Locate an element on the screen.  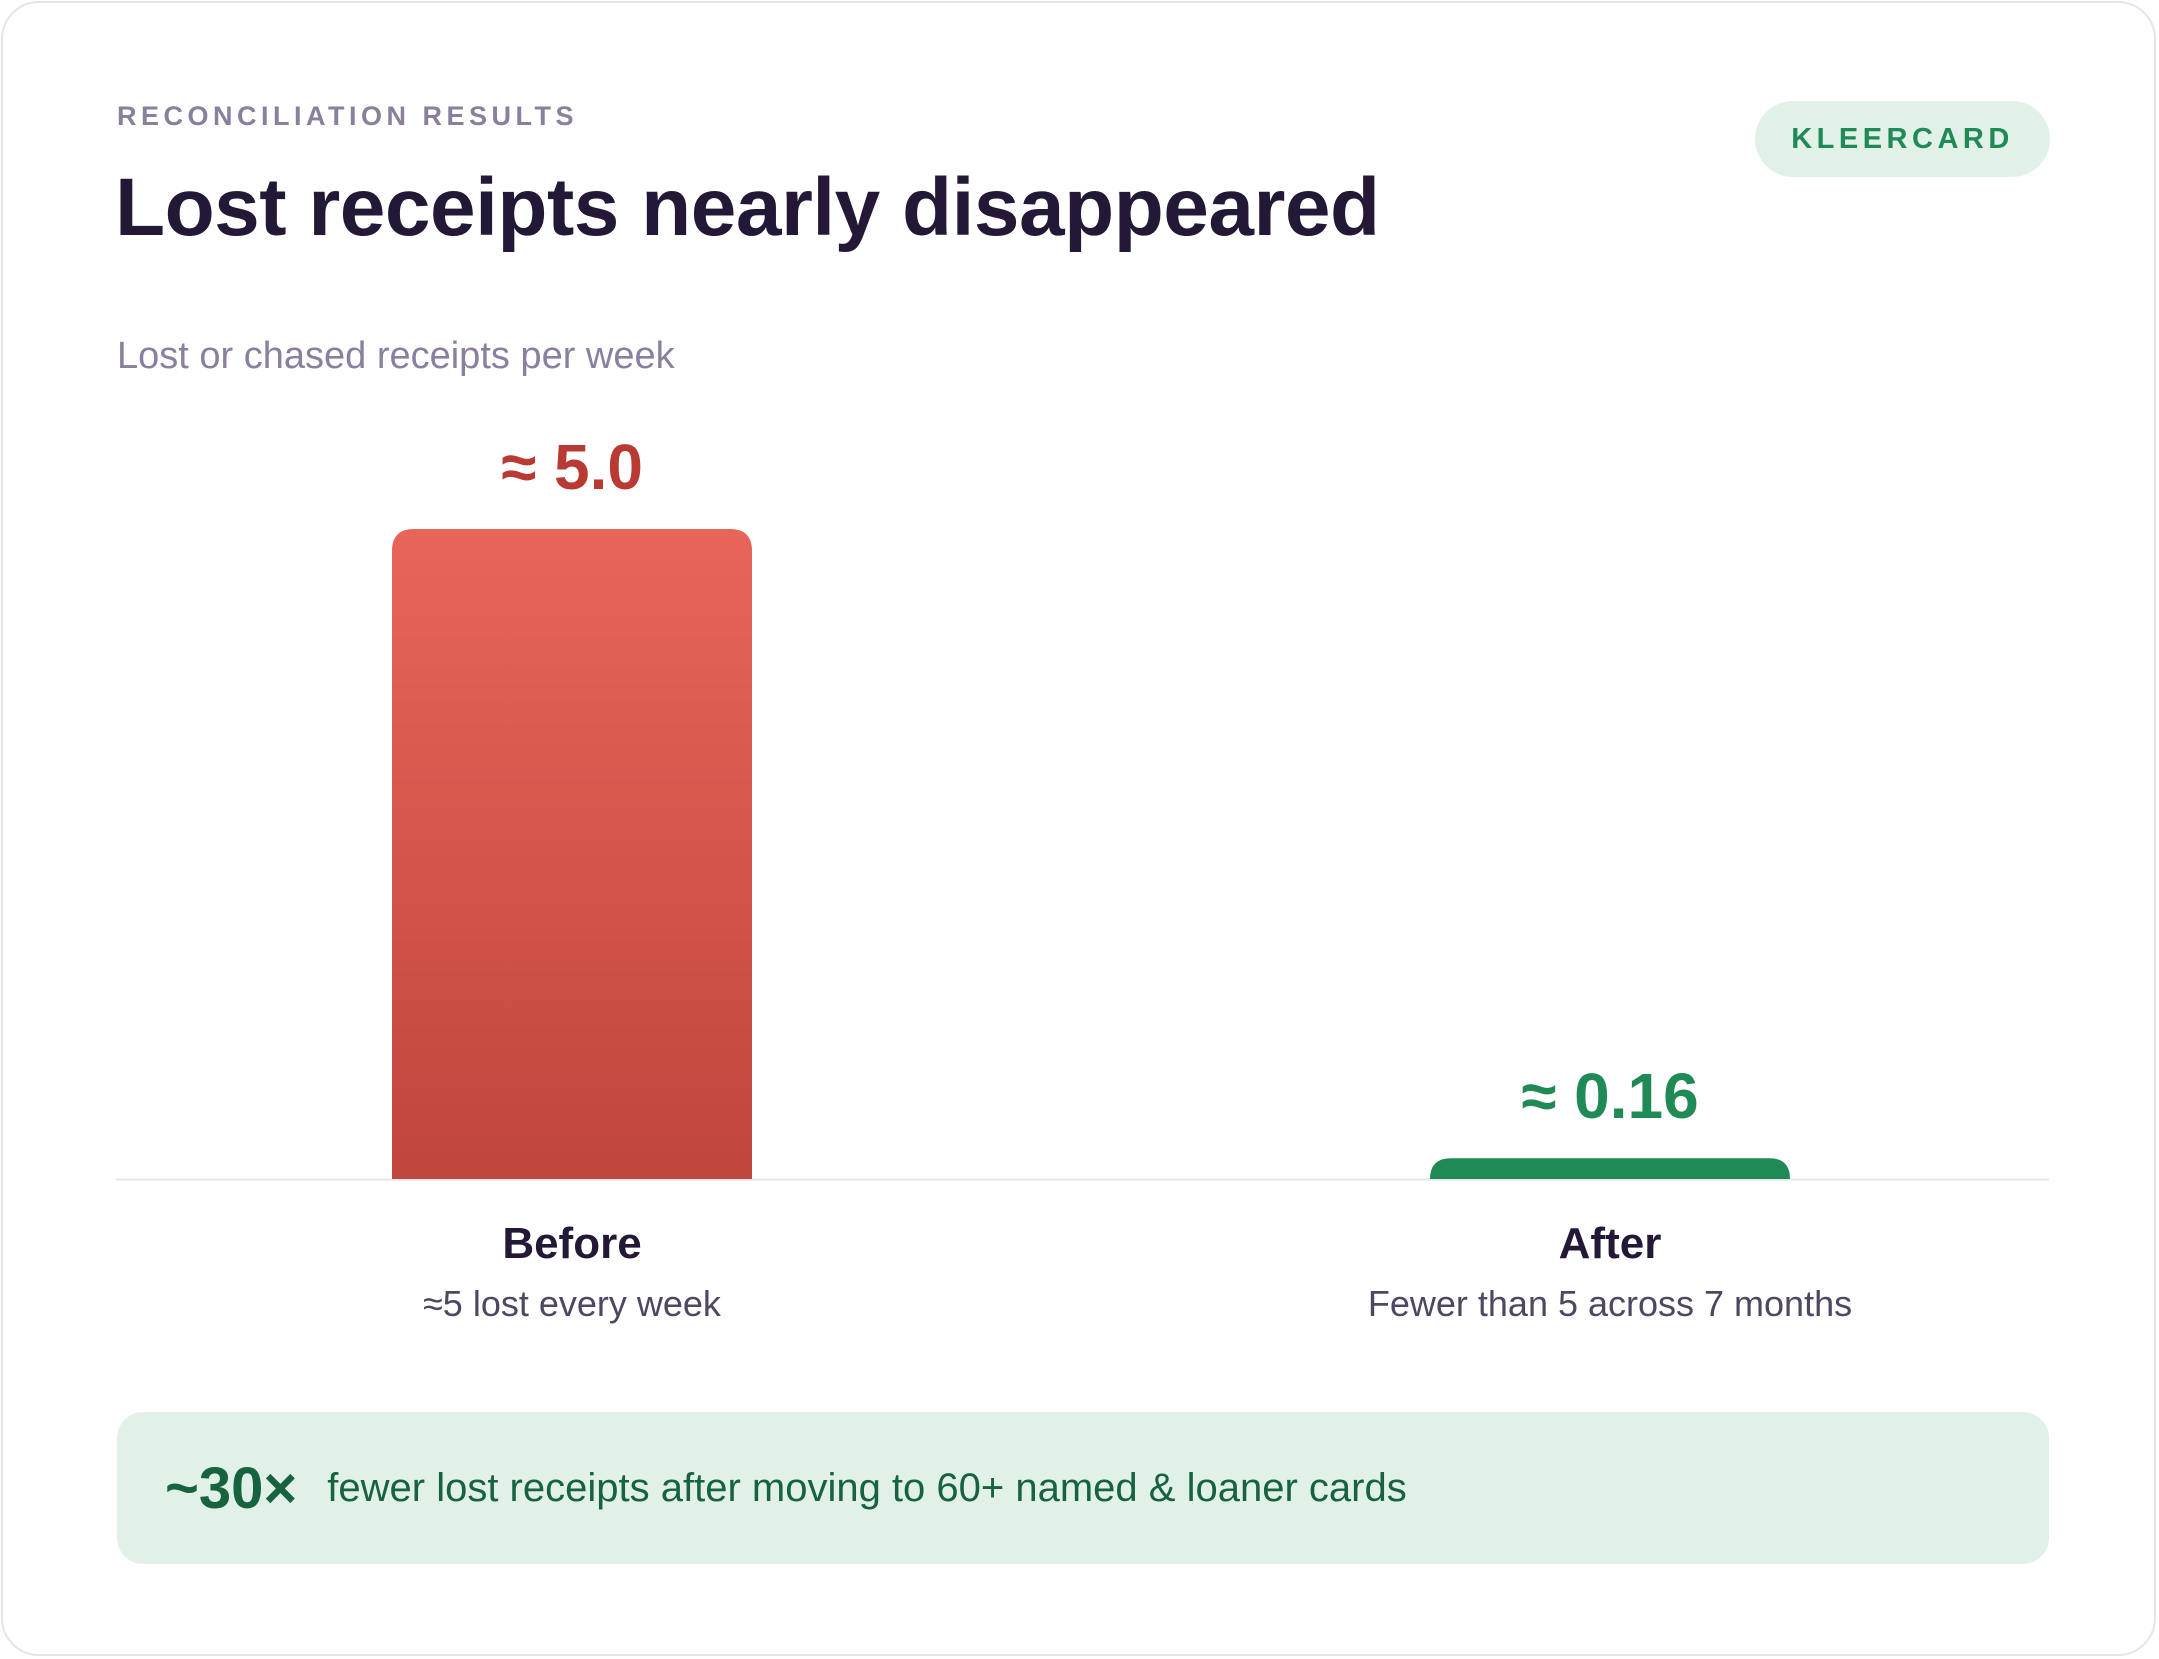
category-note-before: ≈5 lost every week is located at coordinates (572, 1303).